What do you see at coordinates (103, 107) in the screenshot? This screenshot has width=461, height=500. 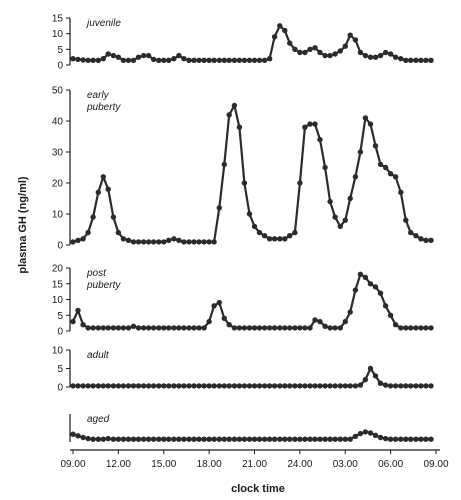 I see `panel-title: puberty` at bounding box center [103, 107].